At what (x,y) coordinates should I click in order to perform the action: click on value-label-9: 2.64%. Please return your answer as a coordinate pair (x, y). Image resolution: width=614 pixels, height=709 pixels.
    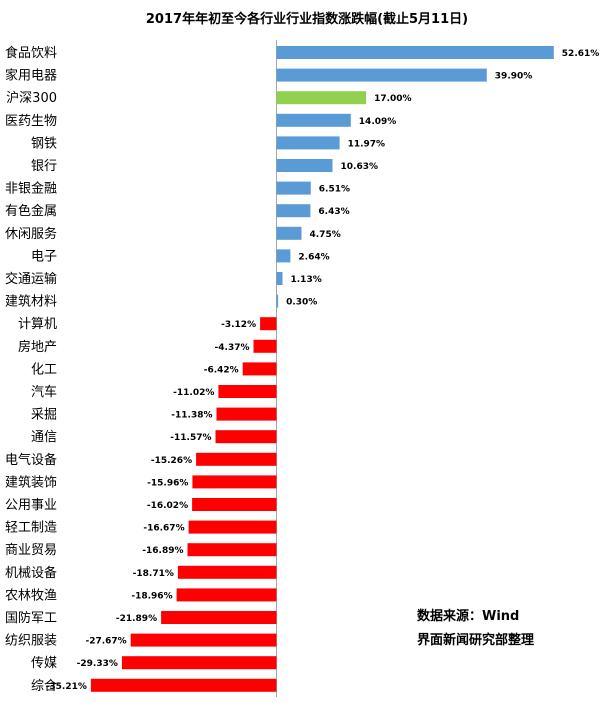
    Looking at the image, I should click on (313, 257).